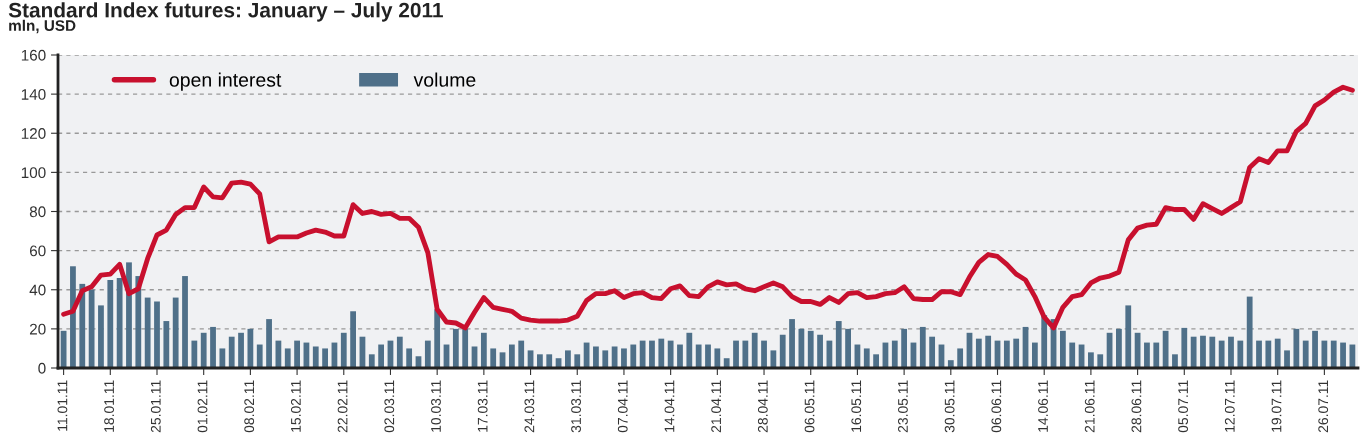  I want to click on x-tick-label: 06.05.11, so click(809, 406).